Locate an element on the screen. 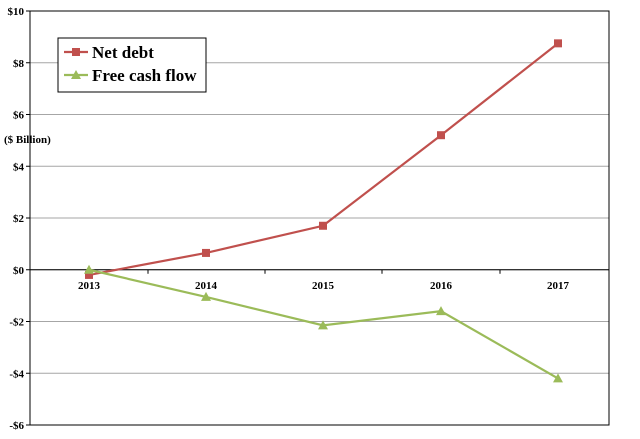 Image resolution: width=640 pixels, height=439 pixels. x-tick-labels: 2013 2014 2015 2016 2017 is located at coordinates (324, 286).